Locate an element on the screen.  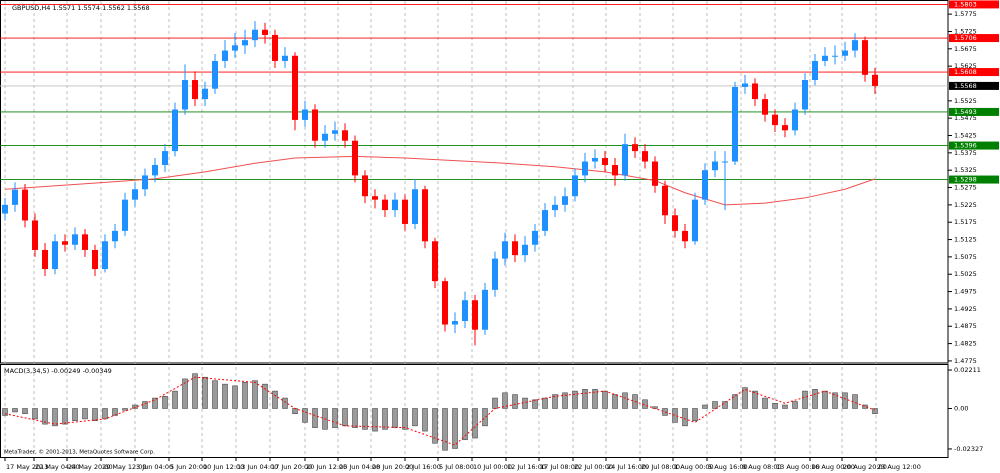
x-tick-label: 23 Aug 12:00 is located at coordinates (899, 467).